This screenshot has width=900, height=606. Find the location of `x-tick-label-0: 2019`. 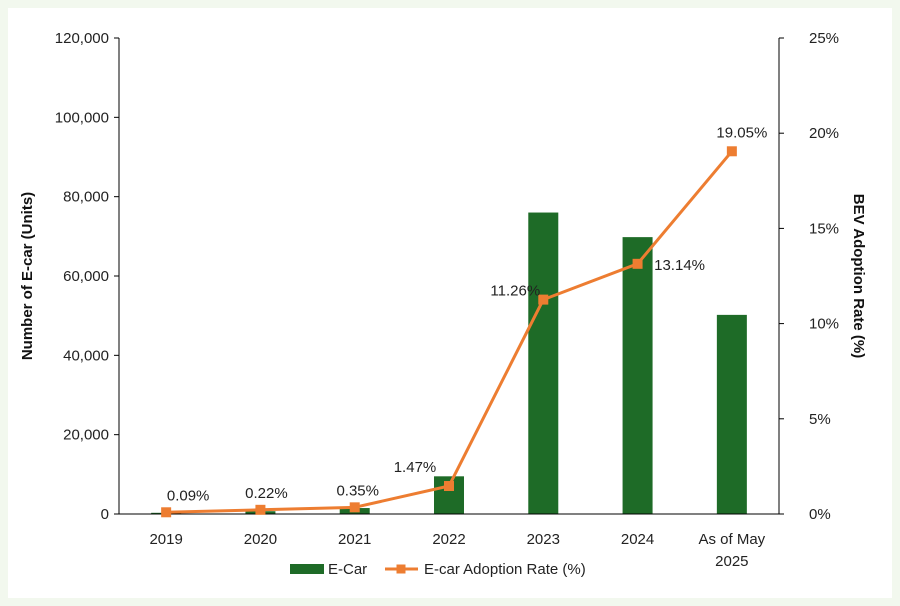

x-tick-label-0: 2019 is located at coordinates (165, 539).